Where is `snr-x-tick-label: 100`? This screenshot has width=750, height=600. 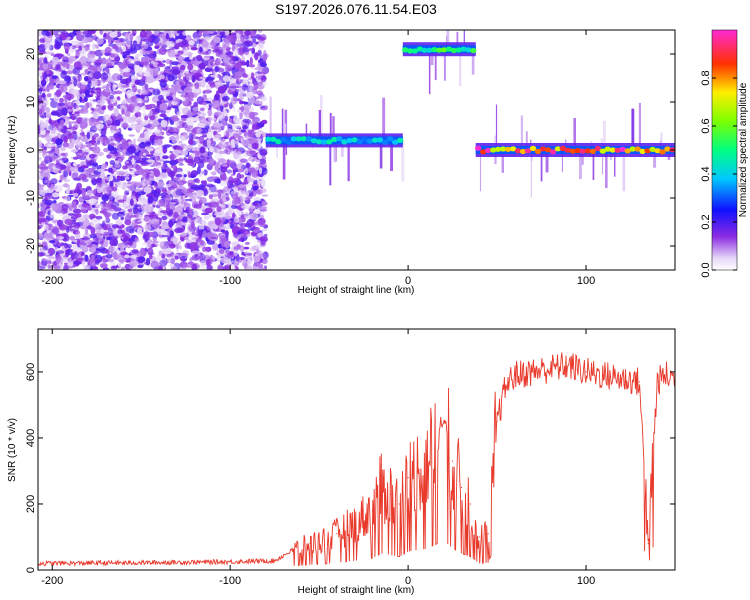
snr-x-tick-label: 100 is located at coordinates (586, 581).